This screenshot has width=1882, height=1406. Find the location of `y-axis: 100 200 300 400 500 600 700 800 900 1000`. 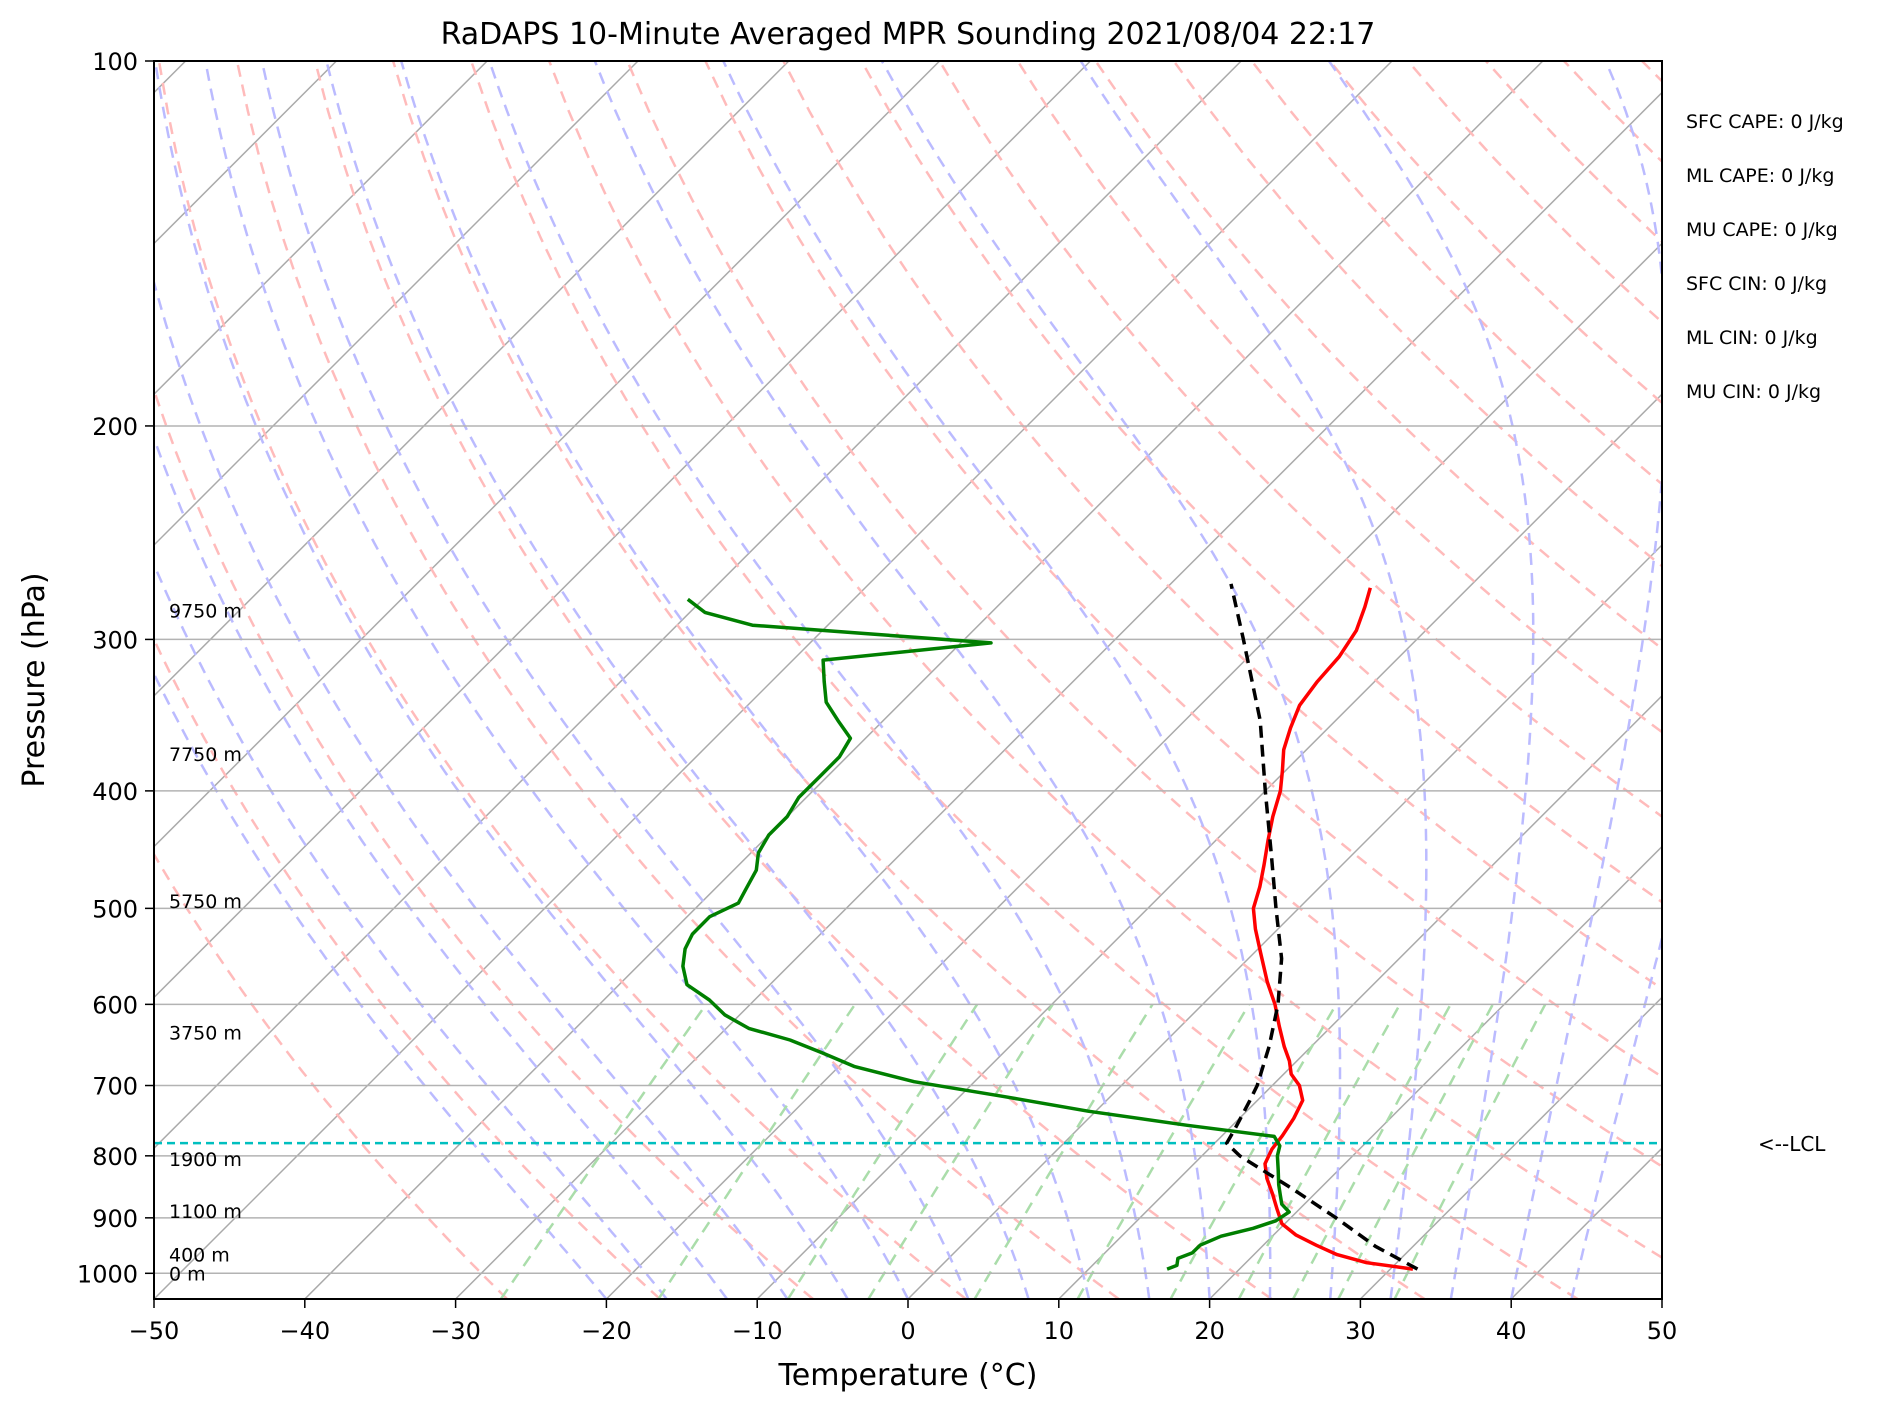

y-axis: 100 200 300 400 500 600 700 800 900 1000 is located at coordinates (115, 668).